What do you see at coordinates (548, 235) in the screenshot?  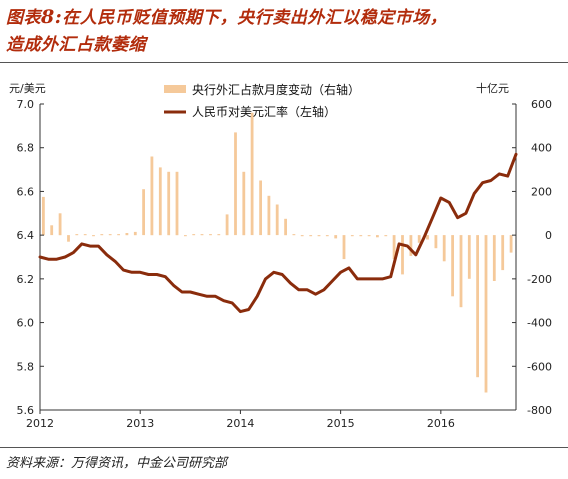 I see `right-axis-tick-label: 0` at bounding box center [548, 235].